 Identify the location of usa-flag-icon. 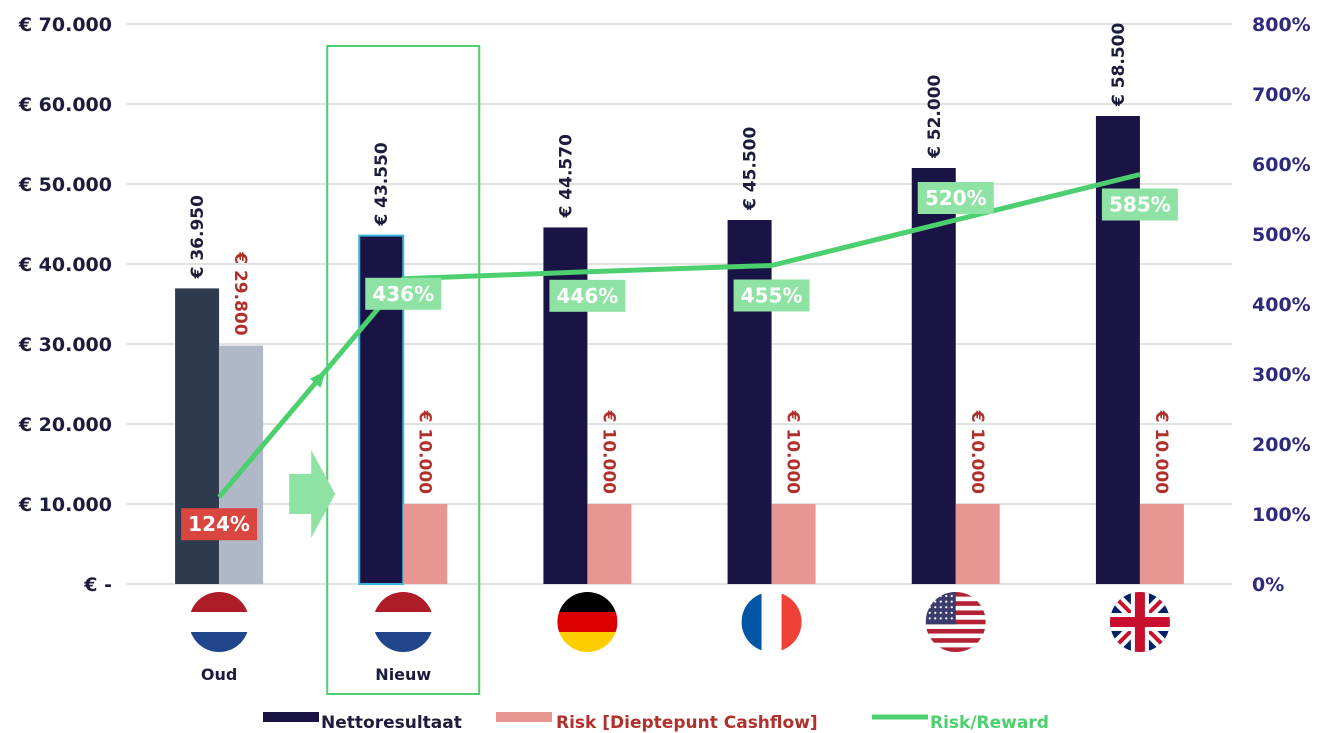
(955, 622).